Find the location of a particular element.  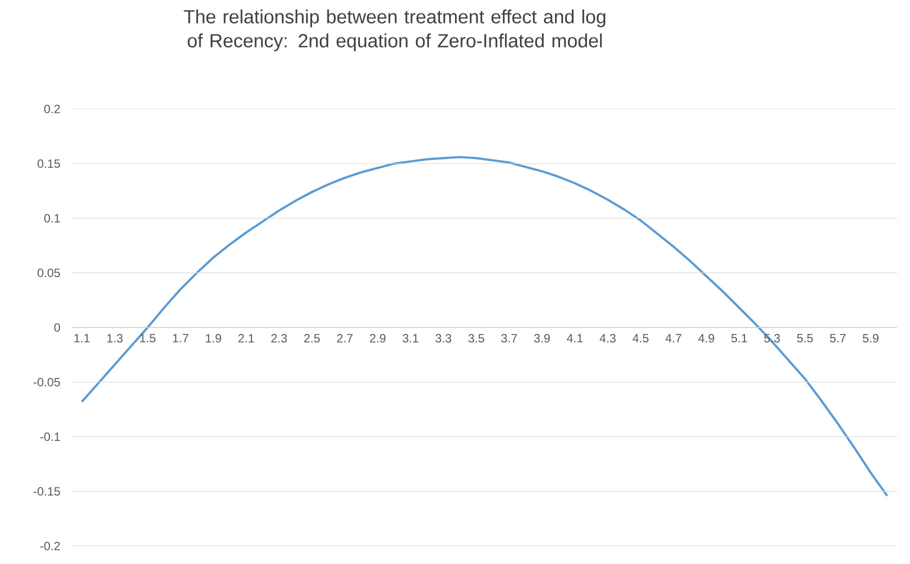

x-tick-label: 2.9 is located at coordinates (378, 338).